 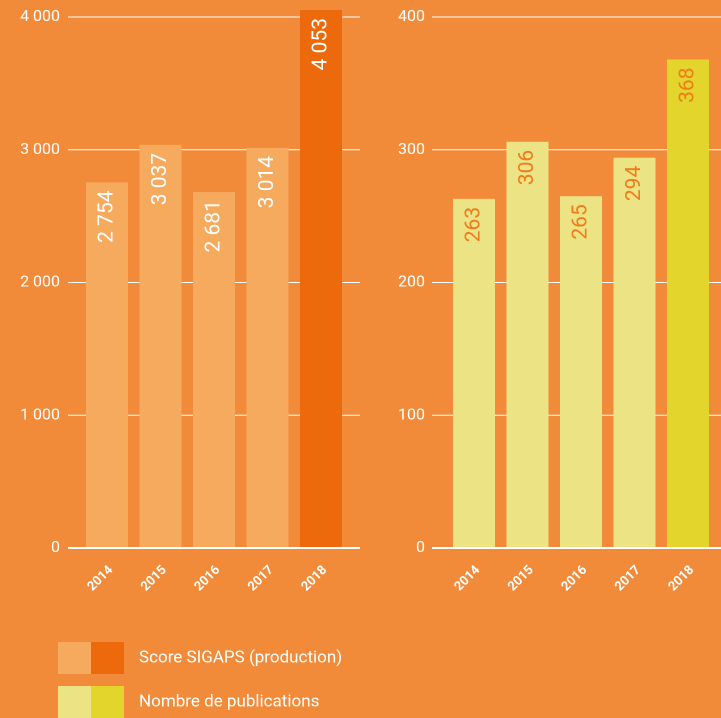 I want to click on value-label: 306, so click(x=527, y=167).